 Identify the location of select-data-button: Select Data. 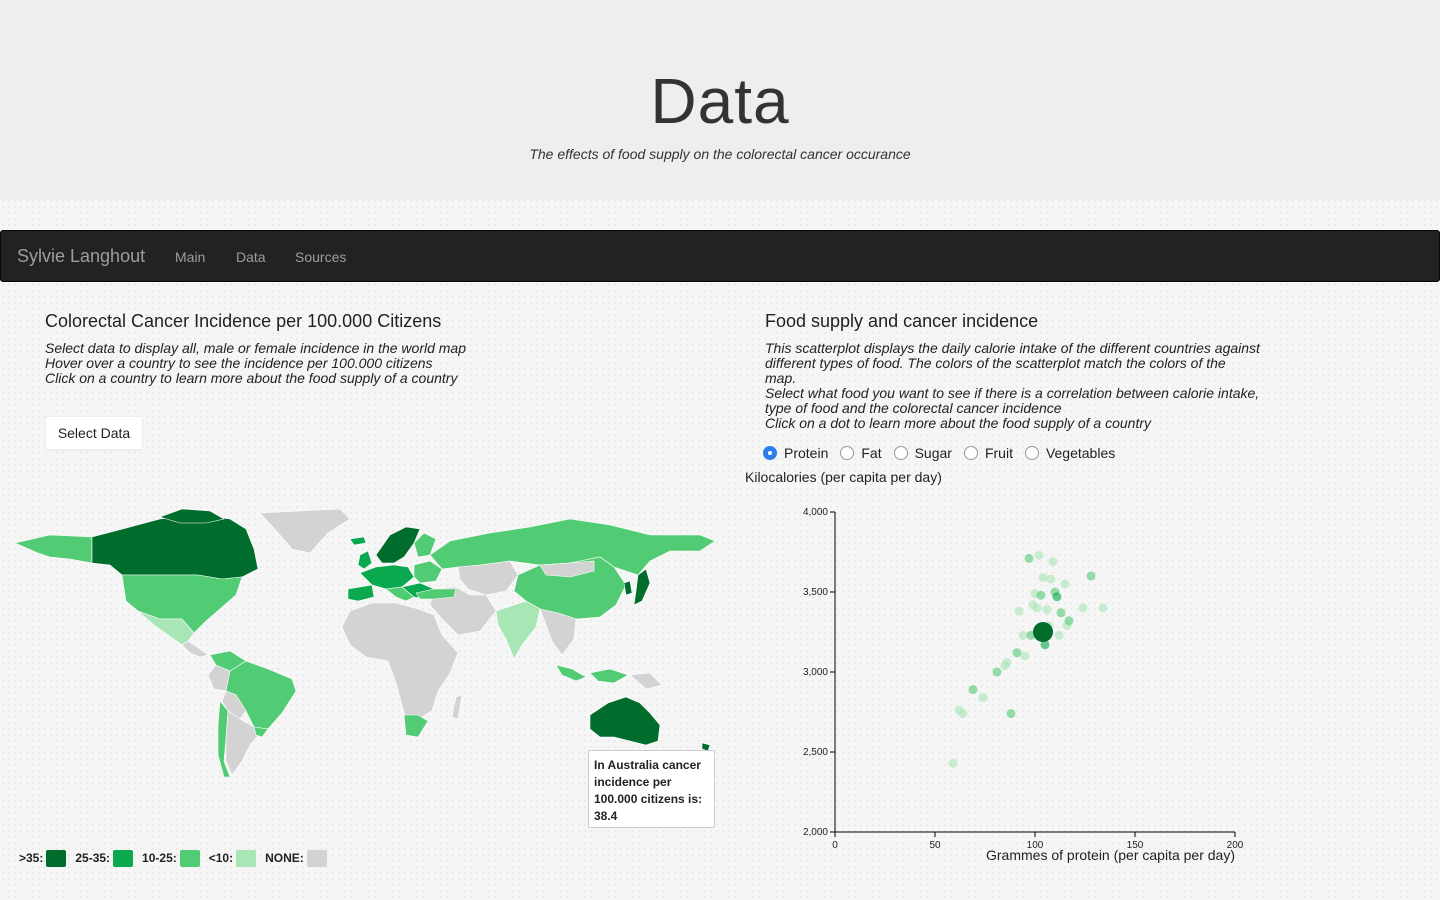
(94, 433).